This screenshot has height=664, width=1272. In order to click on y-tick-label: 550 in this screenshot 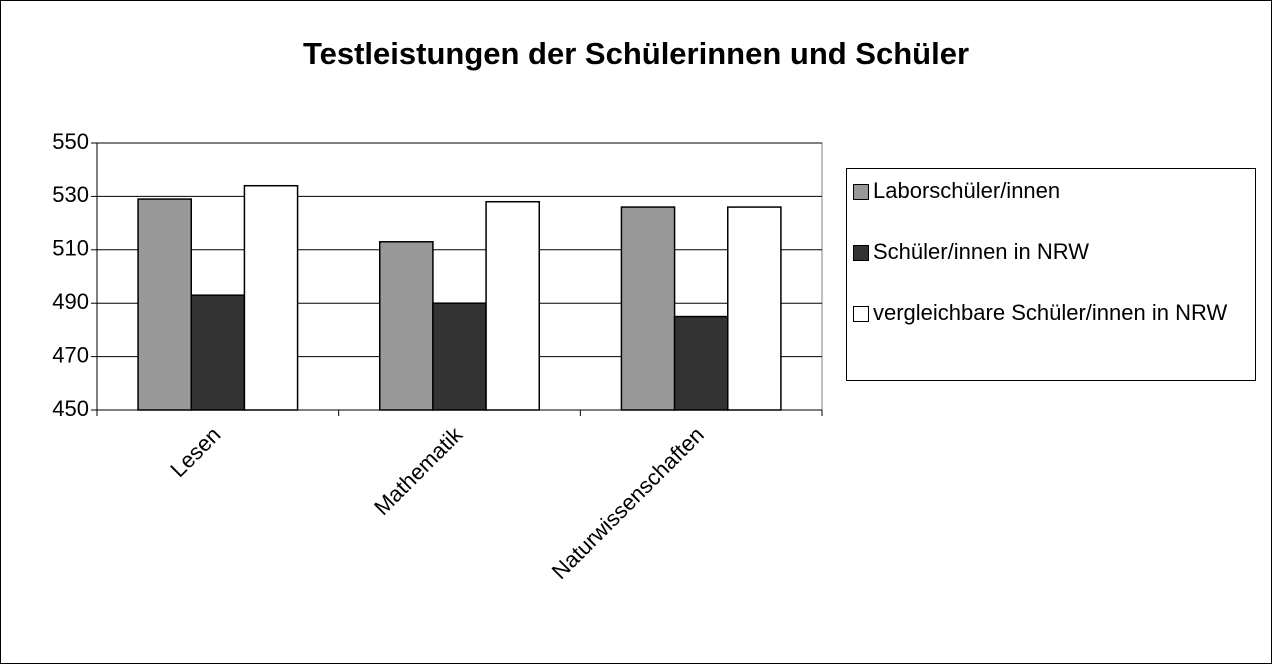, I will do `click(70, 141)`.